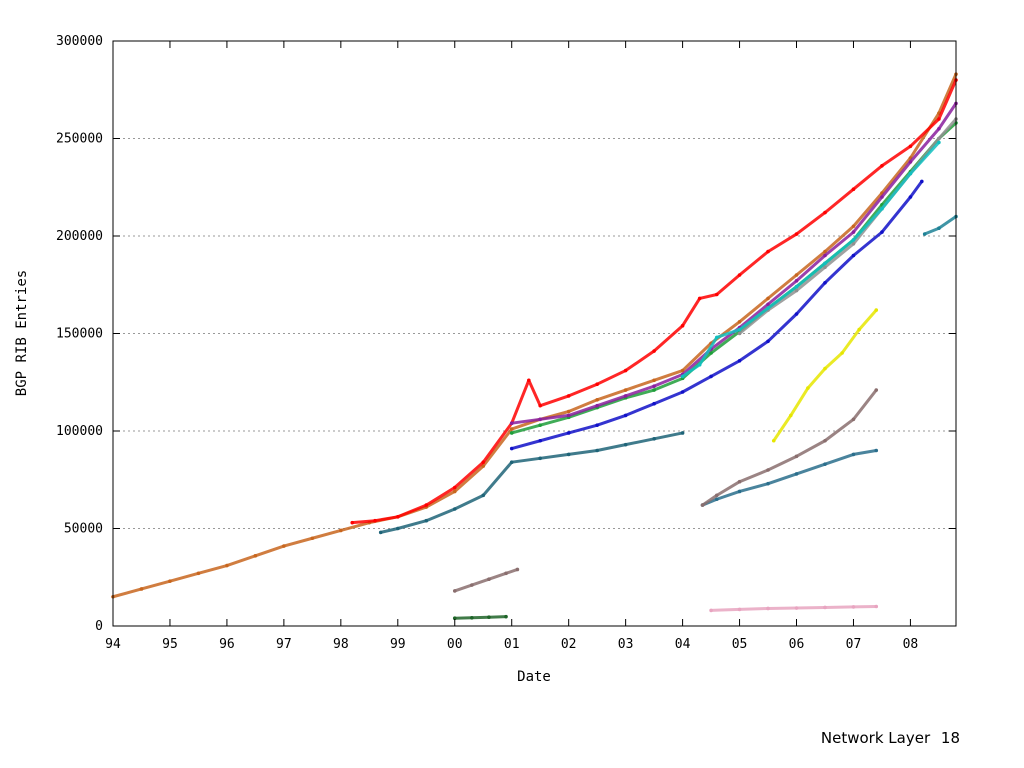  I want to click on x-tick-label: 97, so click(284, 644).